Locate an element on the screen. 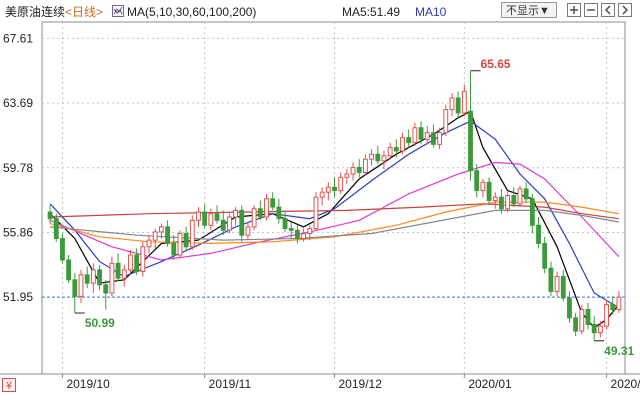 The height and width of the screenshot is (400, 640). ma-settings-icon is located at coordinates (118, 12).